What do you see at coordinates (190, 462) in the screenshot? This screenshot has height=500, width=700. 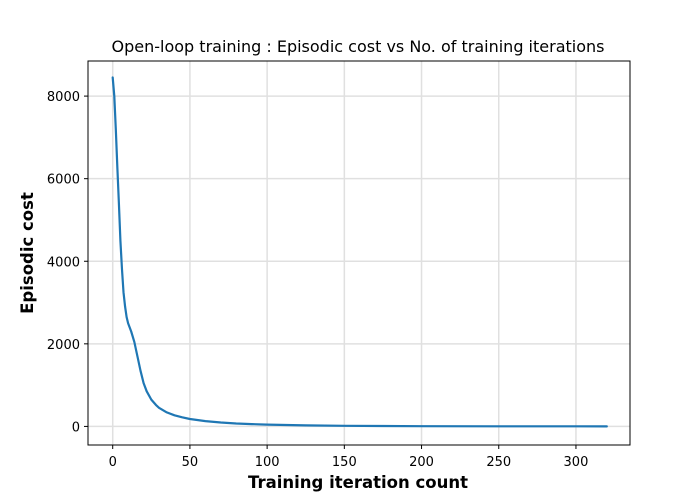 I see `x-tick-label: 50` at bounding box center [190, 462].